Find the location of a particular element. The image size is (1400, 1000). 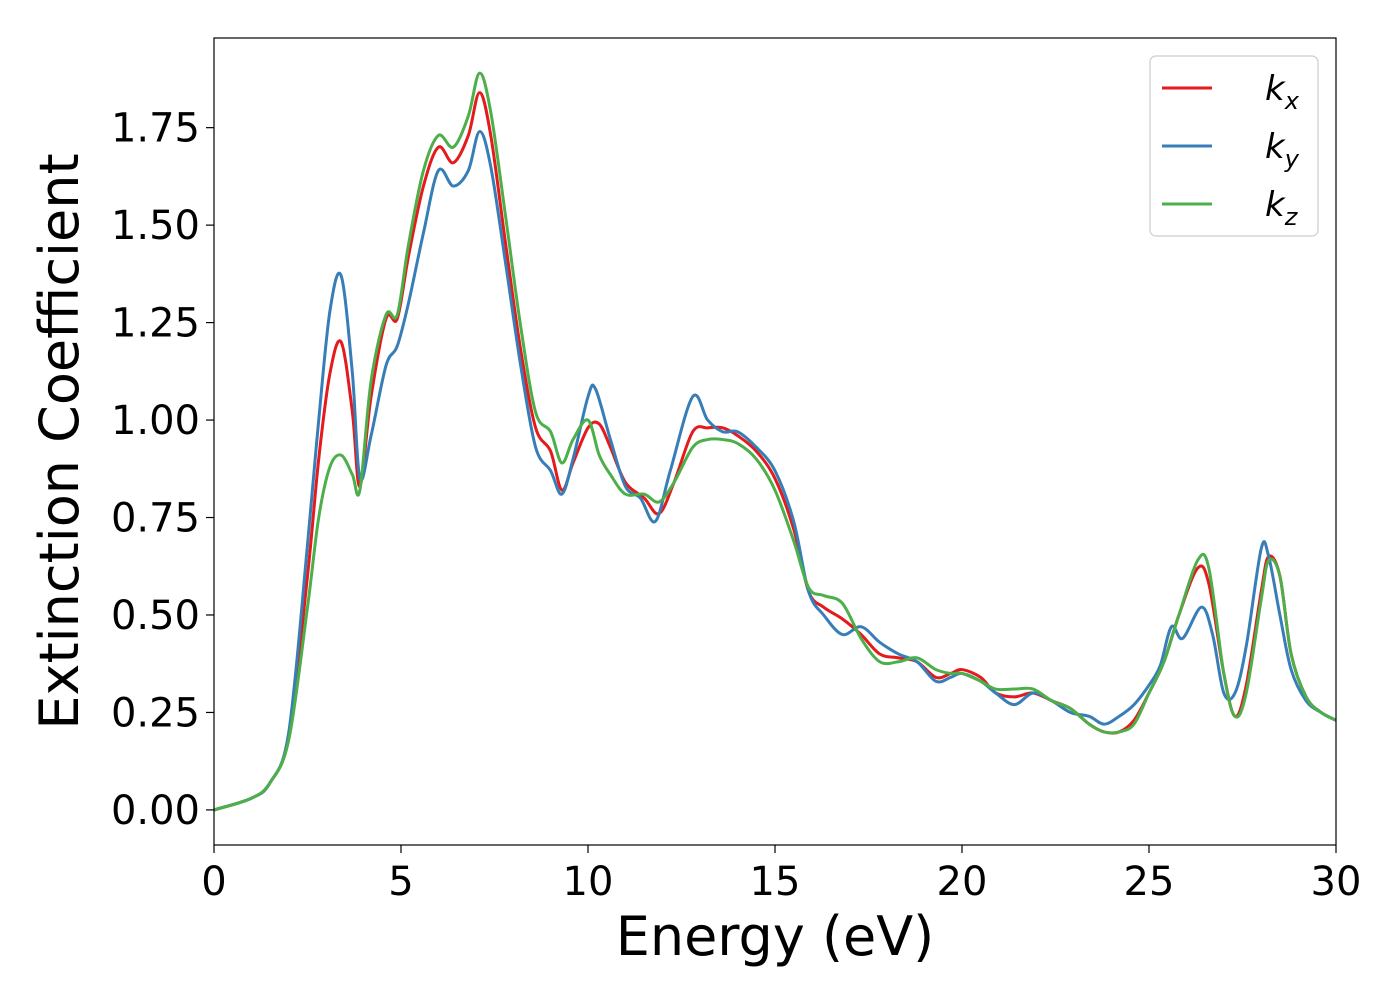

legend: kx ky kz is located at coordinates (1234, 146).